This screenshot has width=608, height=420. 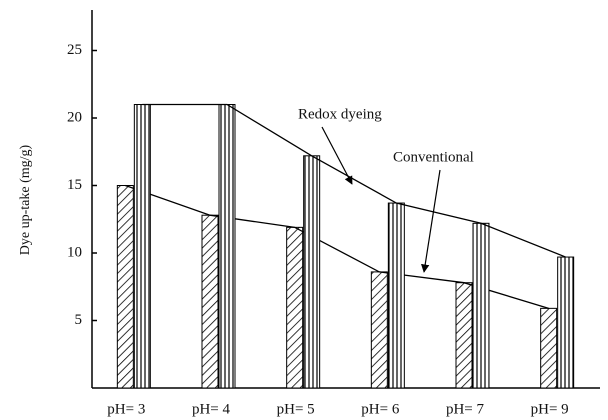 I want to click on y-axis-label: Dye up-take (mg/g), so click(x=25, y=199).